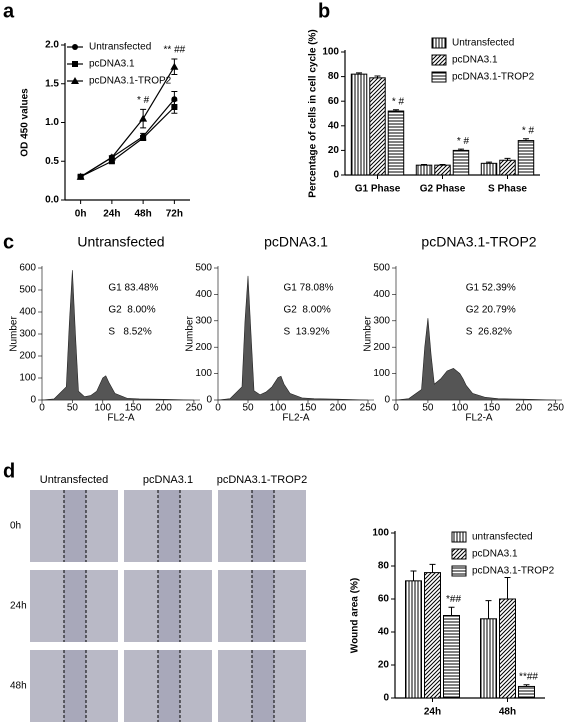  What do you see at coordinates (25, 122) in the screenshot?
I see `y-axis-label: OD 450 values` at bounding box center [25, 122].